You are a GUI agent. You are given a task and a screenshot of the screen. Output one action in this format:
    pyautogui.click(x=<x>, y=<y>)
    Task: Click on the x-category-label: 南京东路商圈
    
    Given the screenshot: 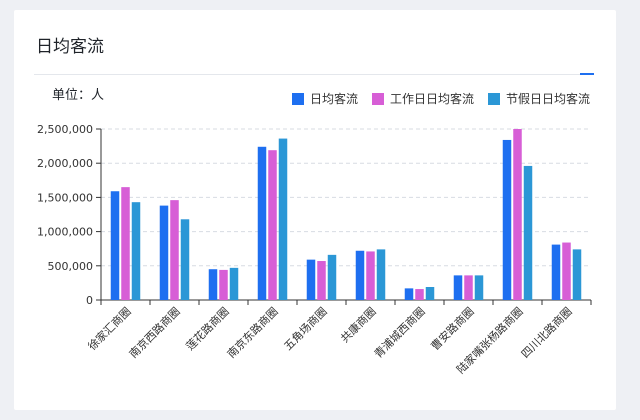 What is the action you would take?
    pyautogui.click(x=252, y=332)
    